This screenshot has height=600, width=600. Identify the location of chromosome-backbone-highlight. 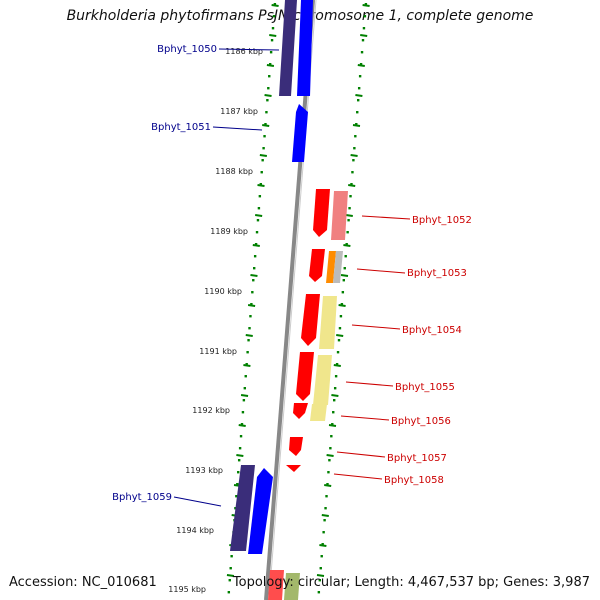
(292, 300).